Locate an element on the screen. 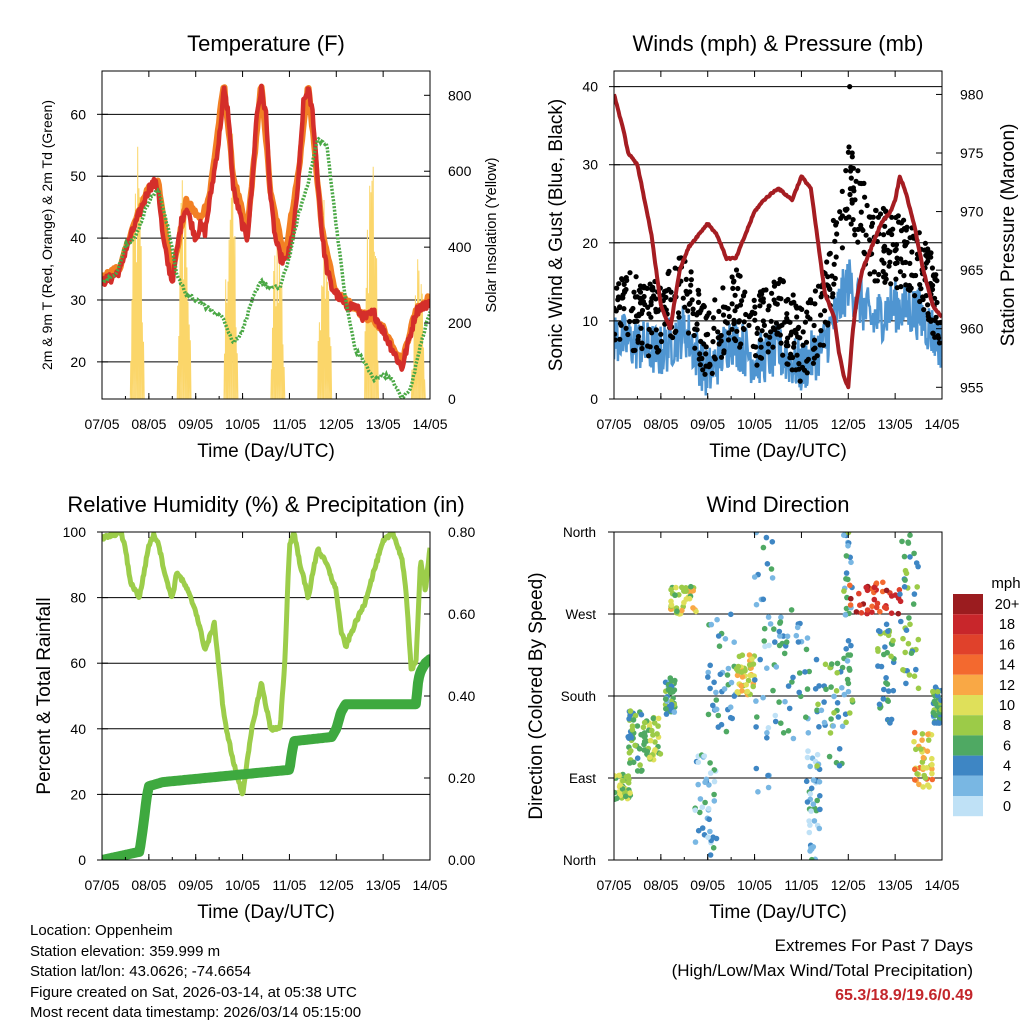 The image size is (1024, 1024). x-axis-label: Time (Day/UTC) is located at coordinates (266, 912).